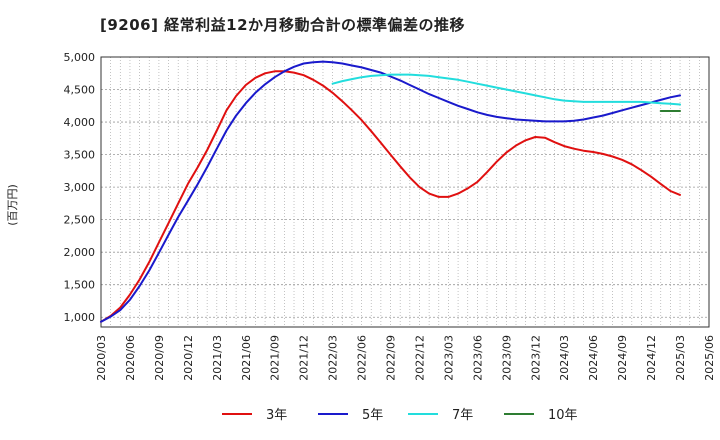  I want to click on x-tick-label: 2020/12, so click(188, 358).